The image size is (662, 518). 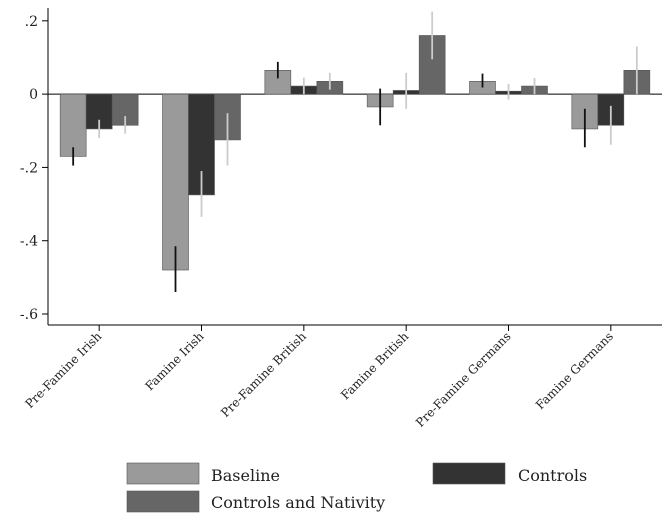 What do you see at coordinates (33, 95) in the screenshot?
I see `y-tick-label: 0` at bounding box center [33, 95].